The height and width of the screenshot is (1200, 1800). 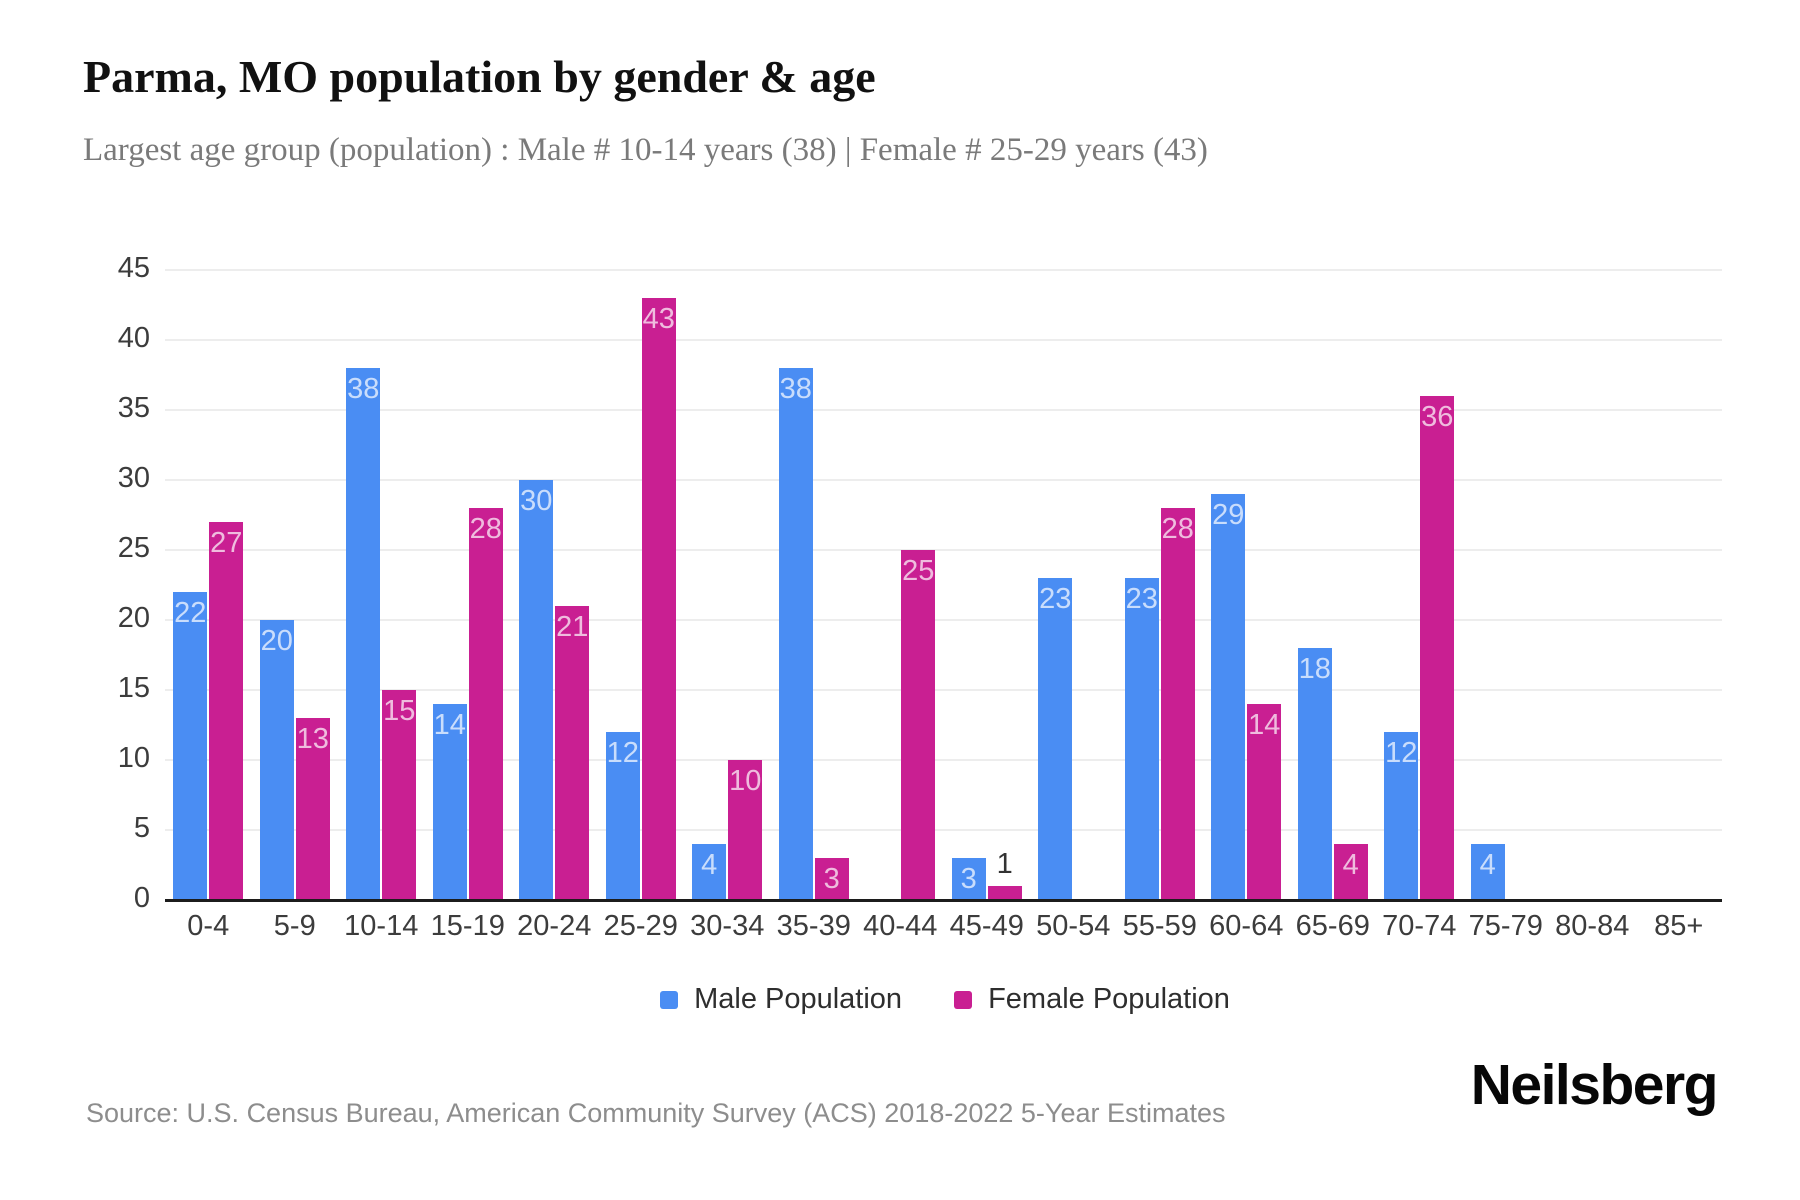 What do you see at coordinates (312, 739) in the screenshot?
I see `bar-female-5-9-value-label: 13` at bounding box center [312, 739].